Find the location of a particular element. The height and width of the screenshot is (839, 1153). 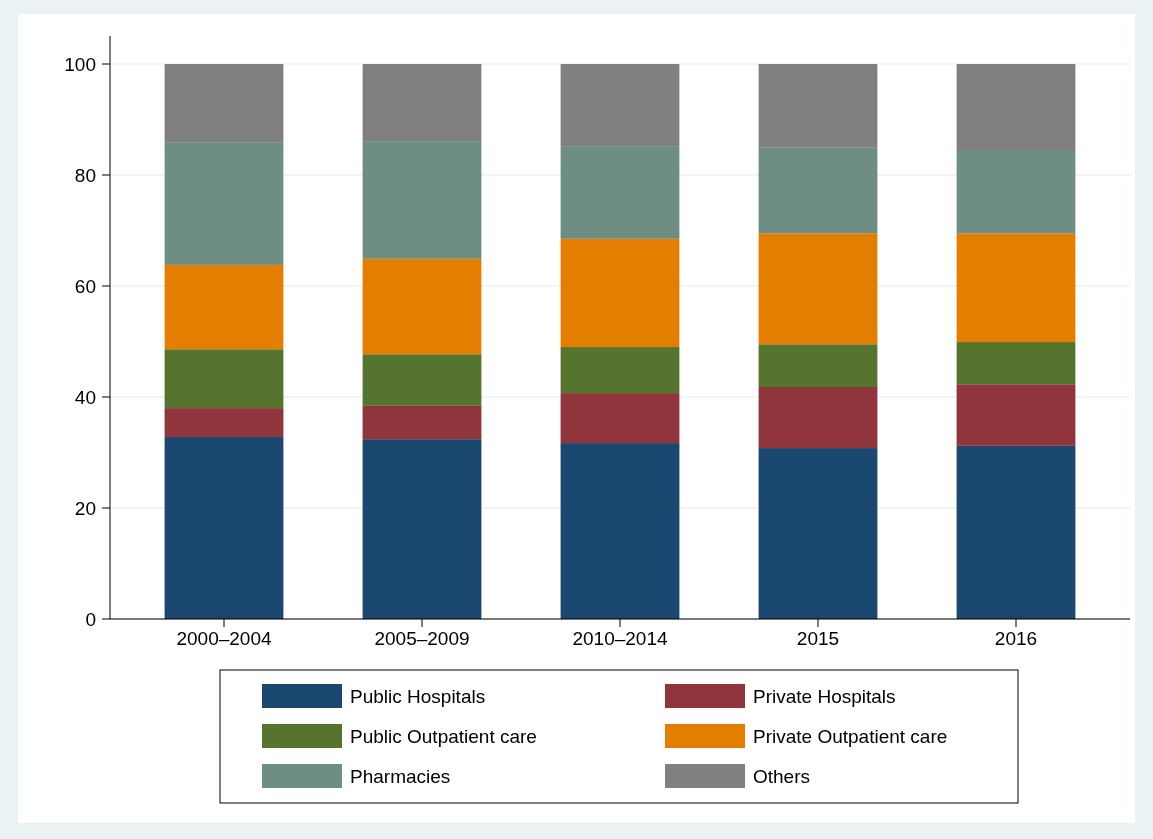

x-tick-label: 2010–2014 is located at coordinates (620, 638).